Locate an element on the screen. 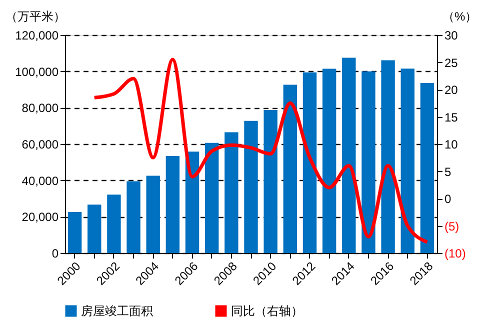  y2-tick-label: 0 is located at coordinates (448, 199).